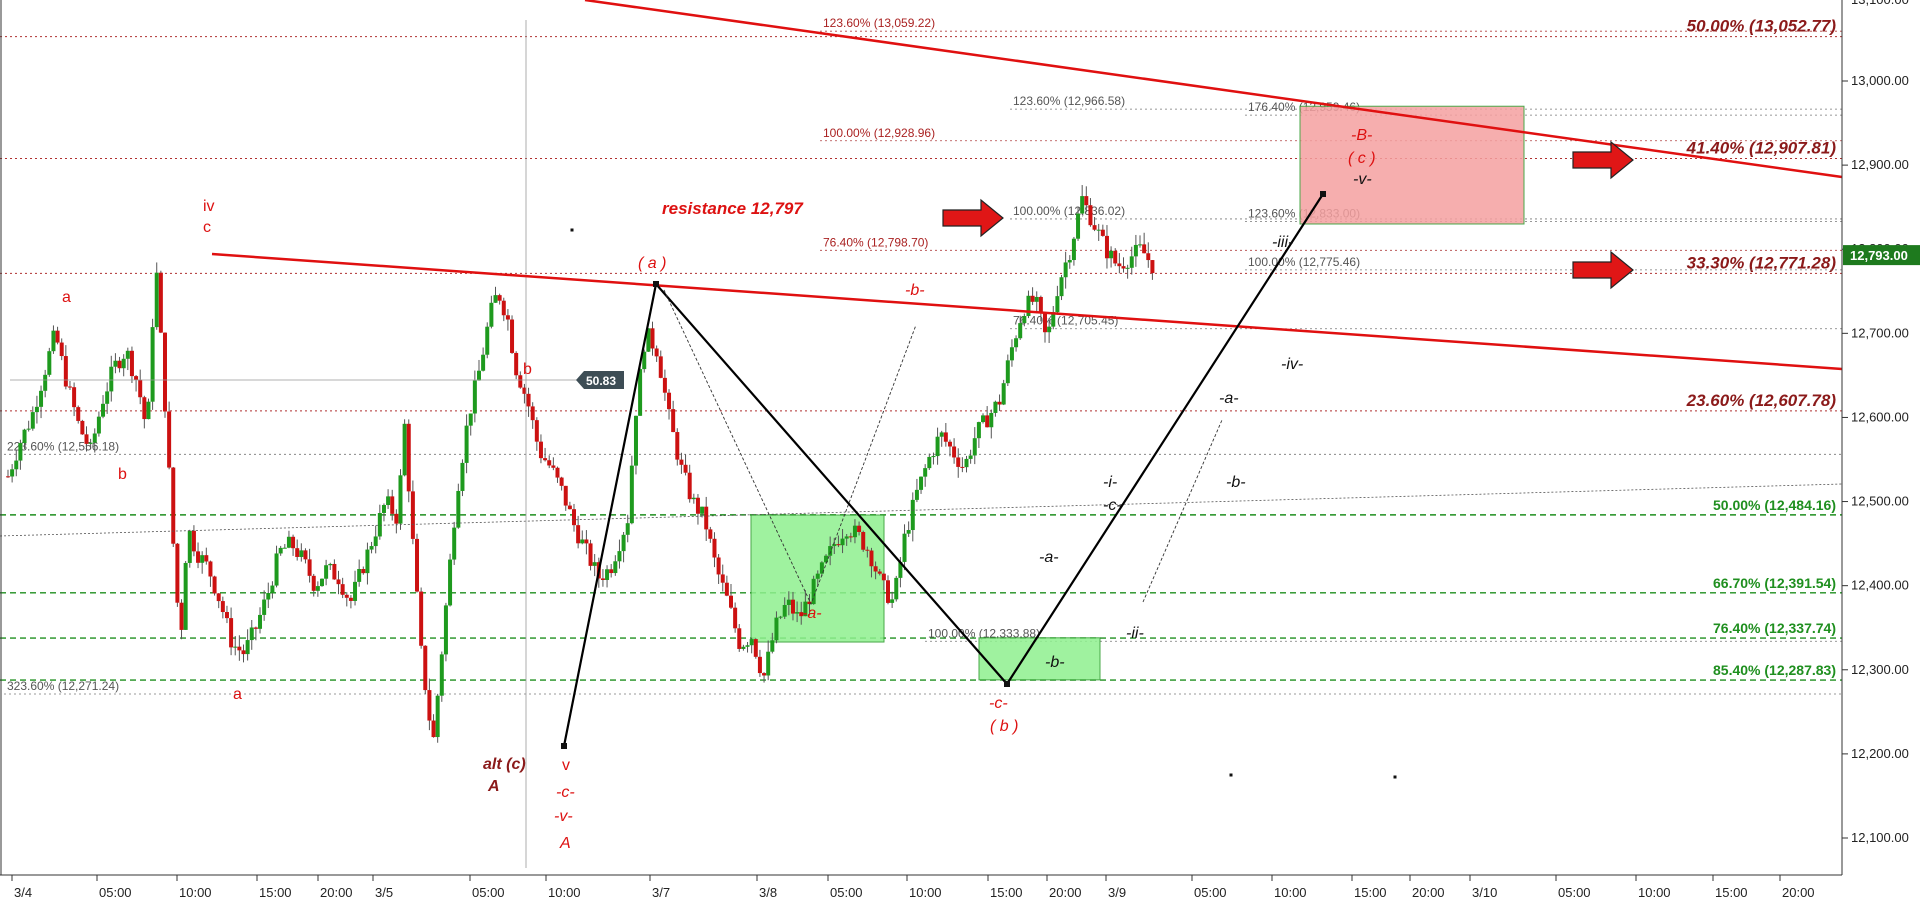 This screenshot has height=905, width=1920. I want to click on current-price-label: 12,793.00, so click(1879, 255).